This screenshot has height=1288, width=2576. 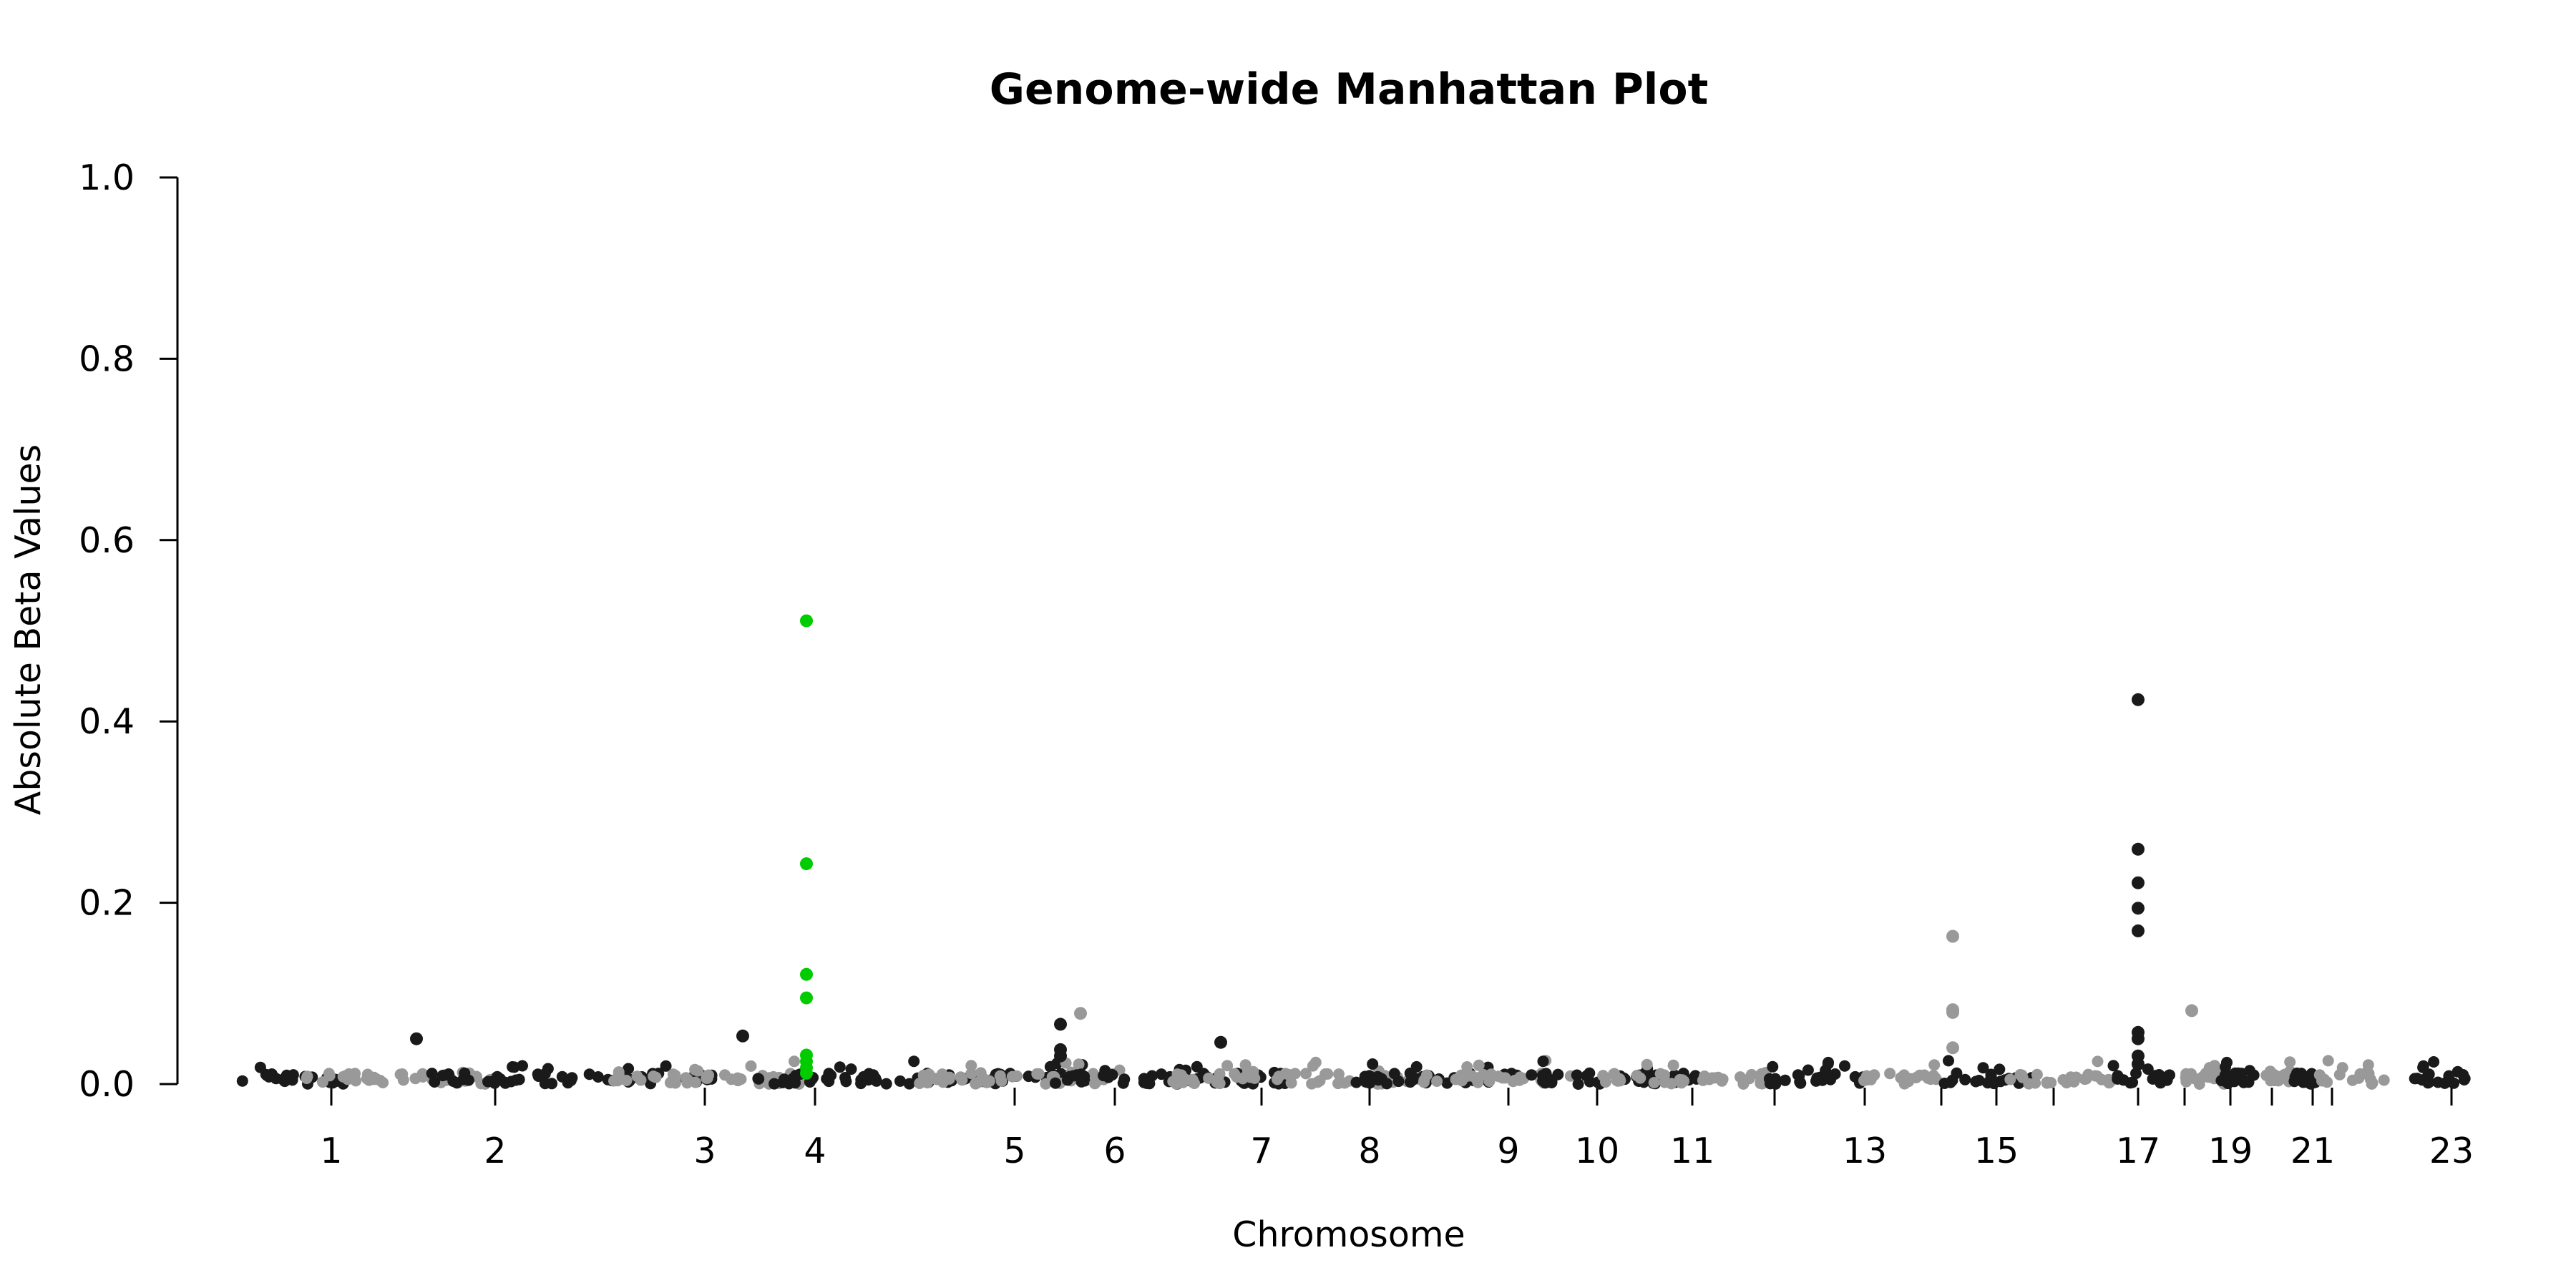 I want to click on y-tick-label: 0.2, so click(x=107, y=903).